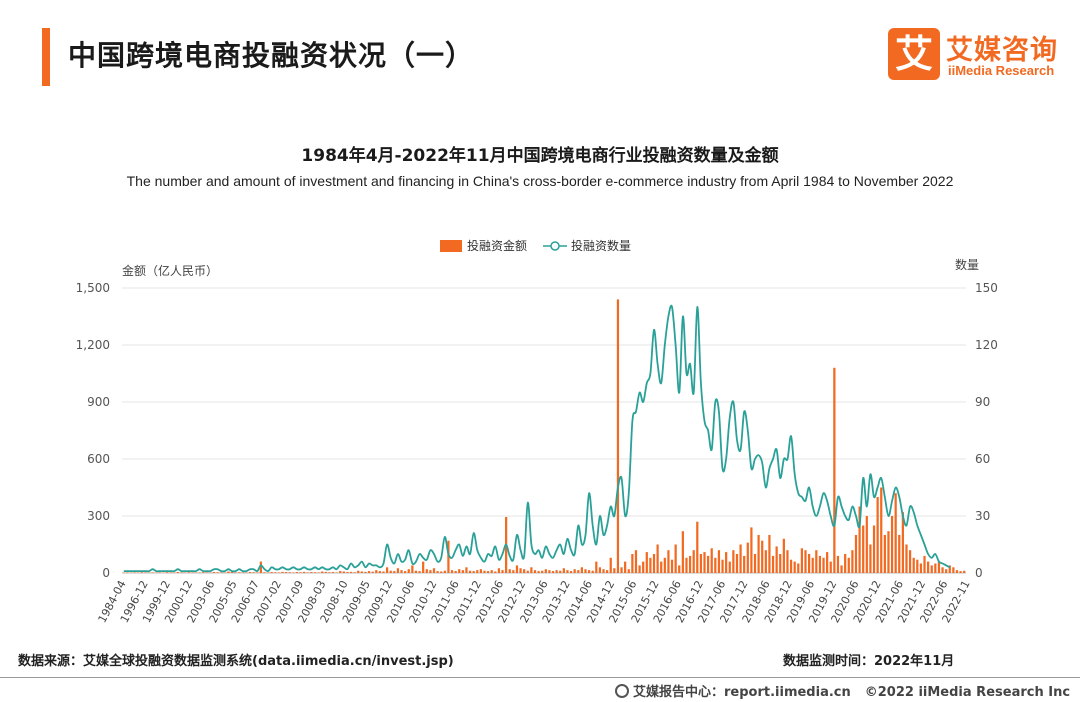 The width and height of the screenshot is (1080, 702). I want to click on page-title: 中国跨境电商投融资状况（一）, so click(271, 55).